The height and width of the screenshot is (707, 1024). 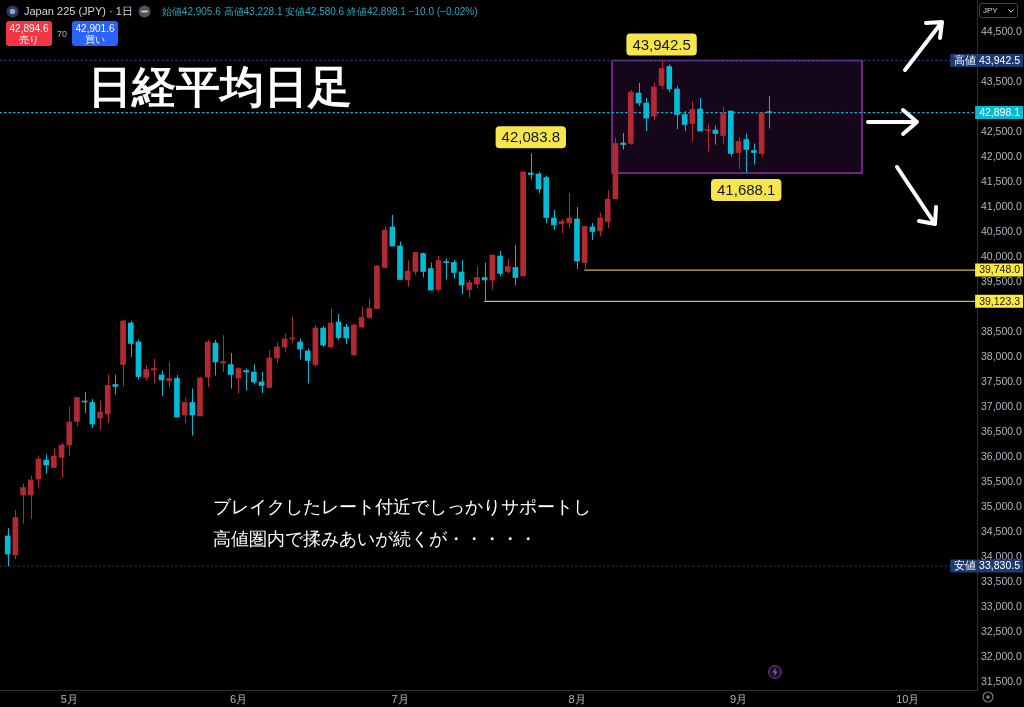 I want to click on chart-subtitle: Japan 225 (JPY) · 1日, so click(x=78, y=11).